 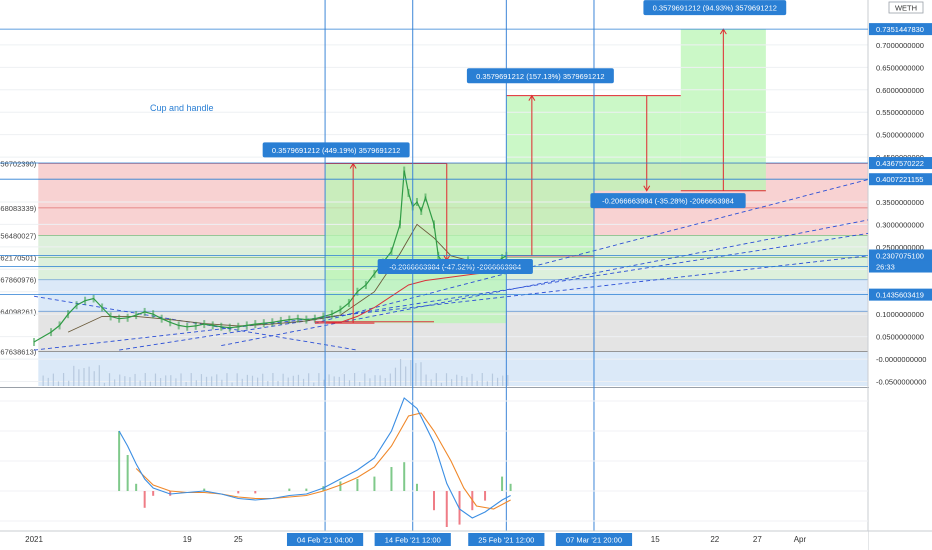 What do you see at coordinates (18, 208) in the screenshot?
I see `fib-level-label: 0.236(0.3368083339)` at bounding box center [18, 208].